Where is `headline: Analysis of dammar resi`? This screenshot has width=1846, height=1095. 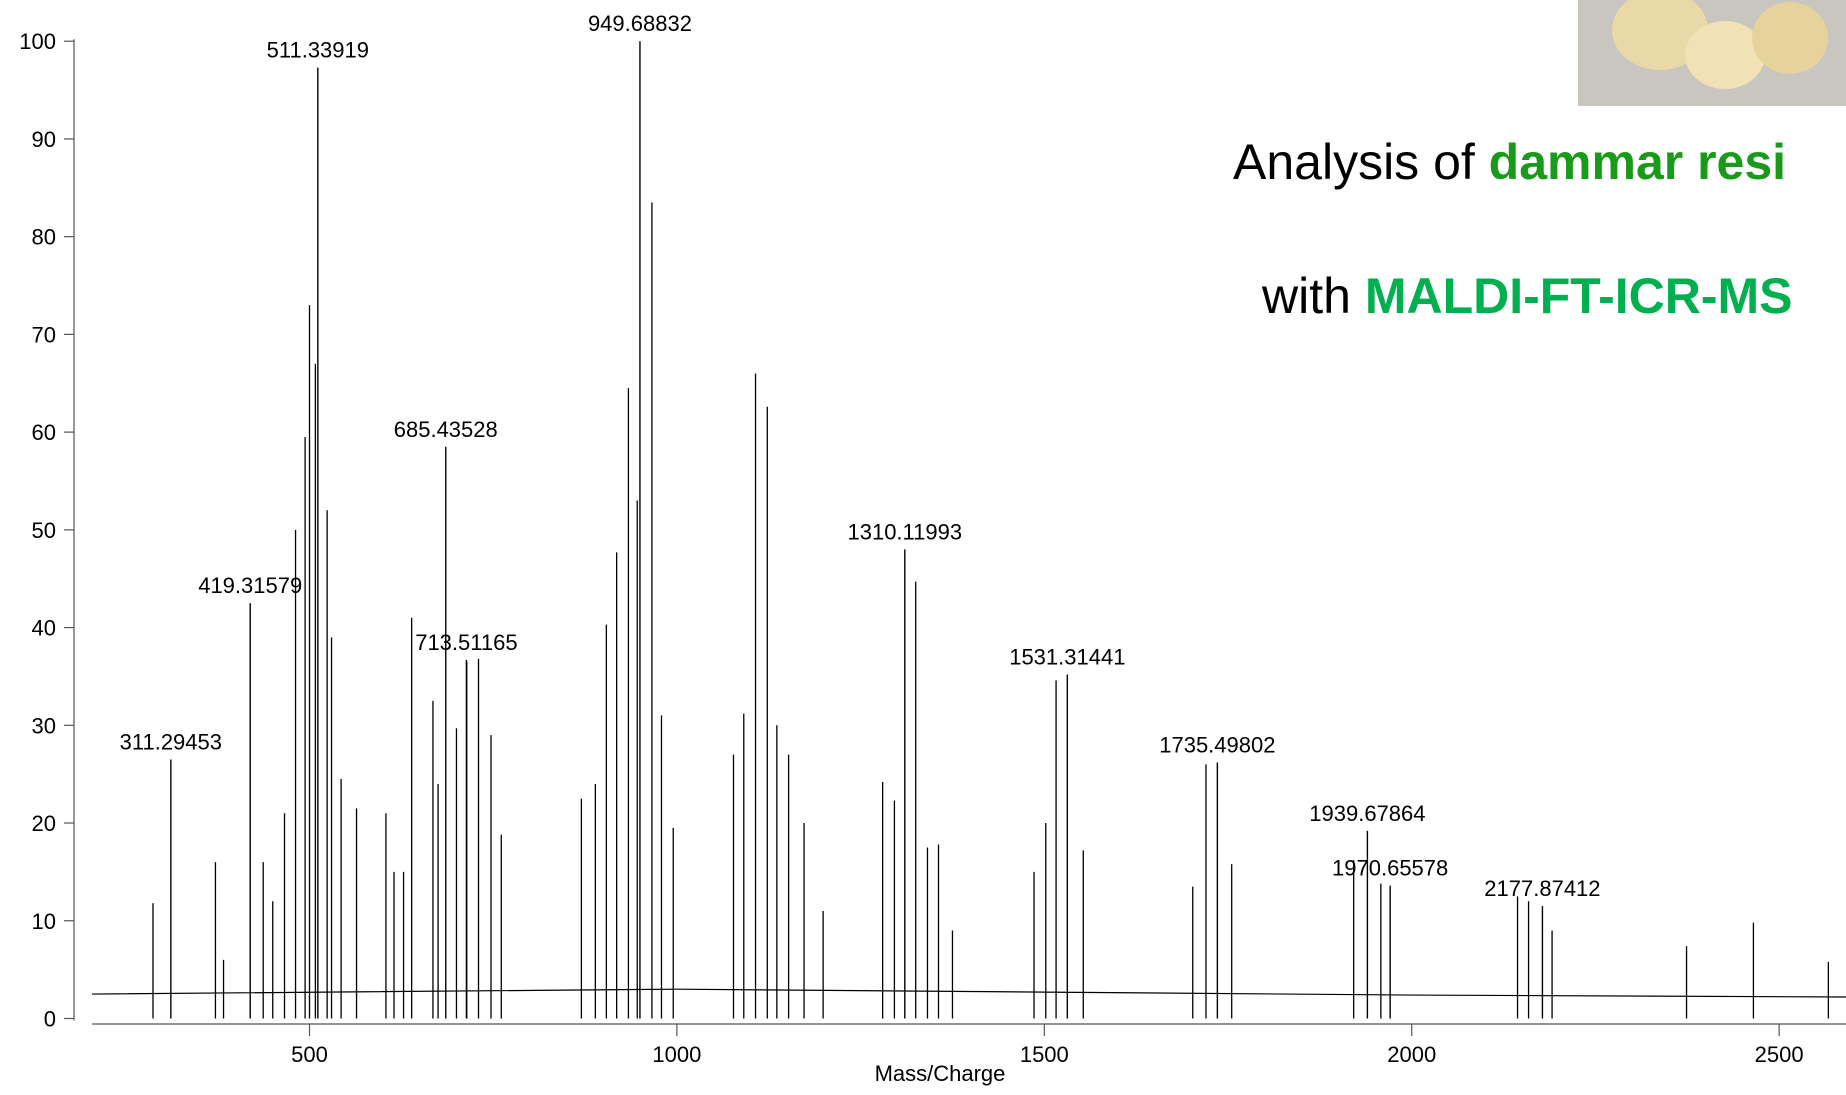
headline: Analysis of dammar resi is located at coordinates (1509, 162).